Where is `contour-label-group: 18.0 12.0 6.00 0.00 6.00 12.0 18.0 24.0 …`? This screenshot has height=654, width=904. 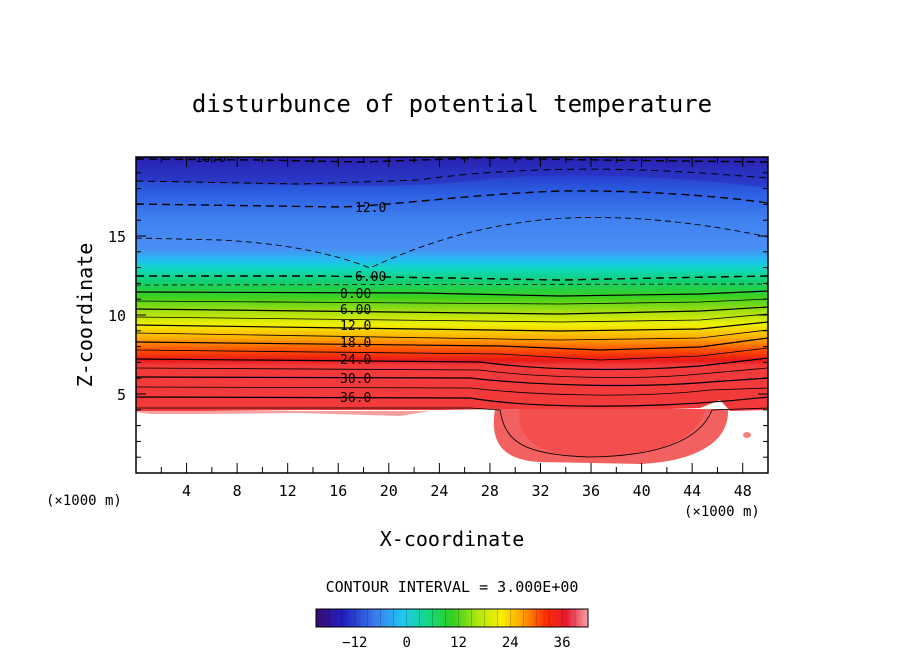 contour-label-group: 18.0 12.0 6.00 0.00 6.00 12.0 18.0 24.0 … is located at coordinates (290, 278).